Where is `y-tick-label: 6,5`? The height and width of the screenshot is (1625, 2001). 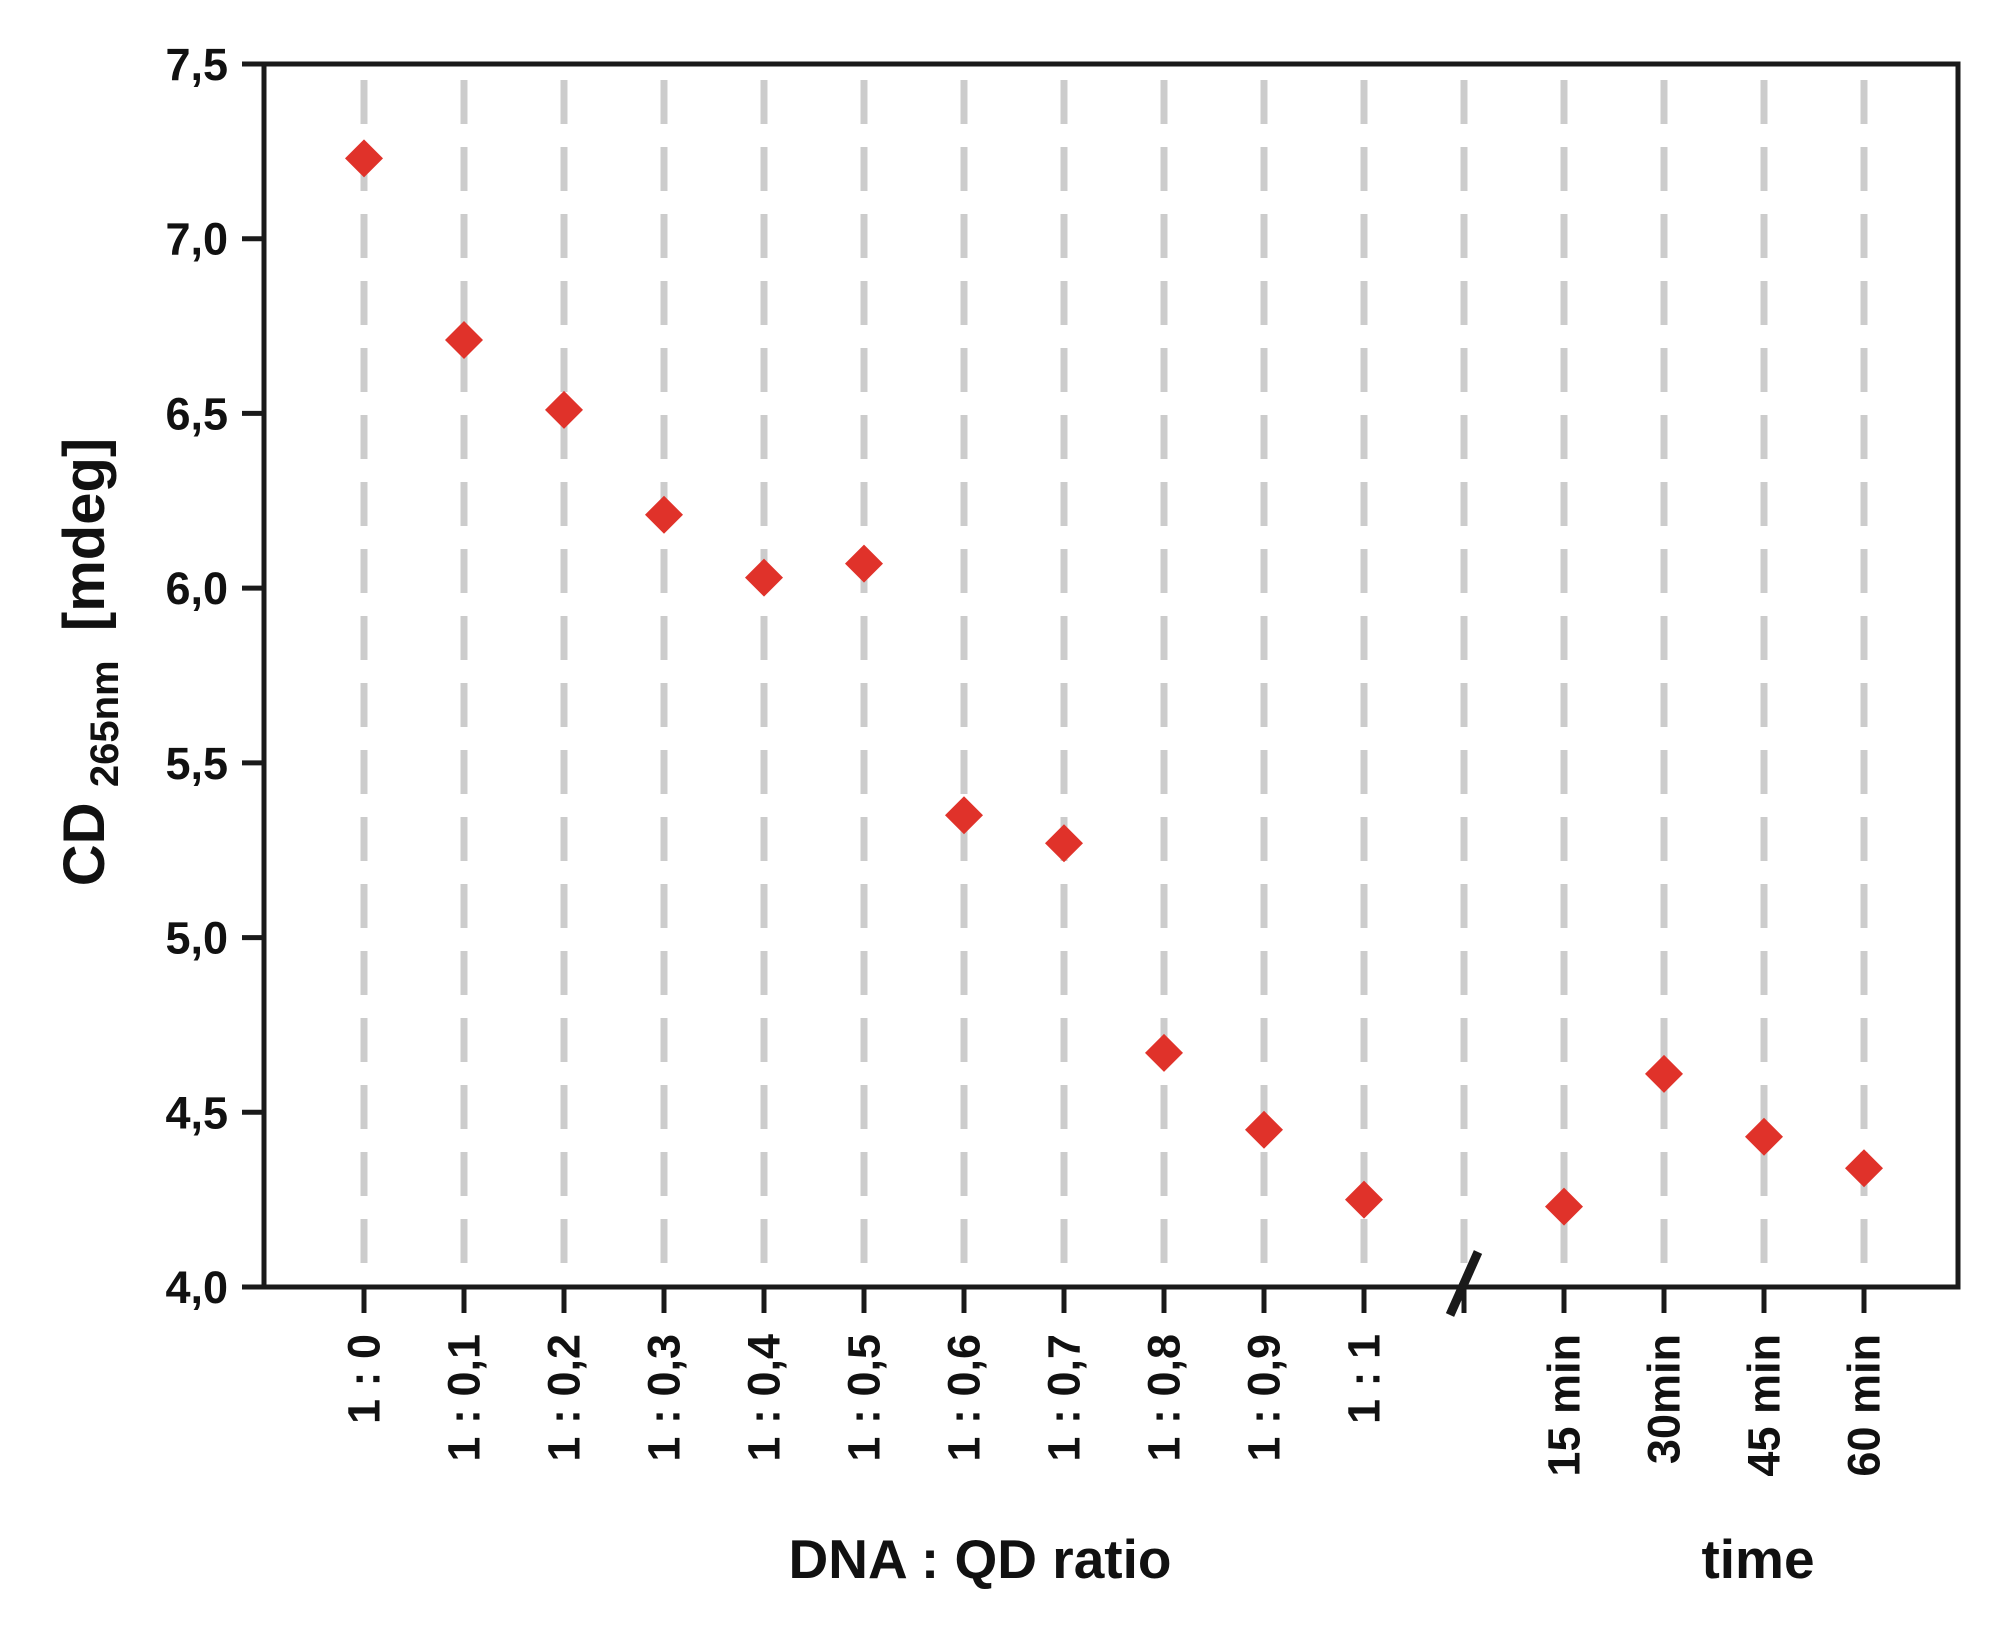
y-tick-label: 6,5 is located at coordinates (196, 413).